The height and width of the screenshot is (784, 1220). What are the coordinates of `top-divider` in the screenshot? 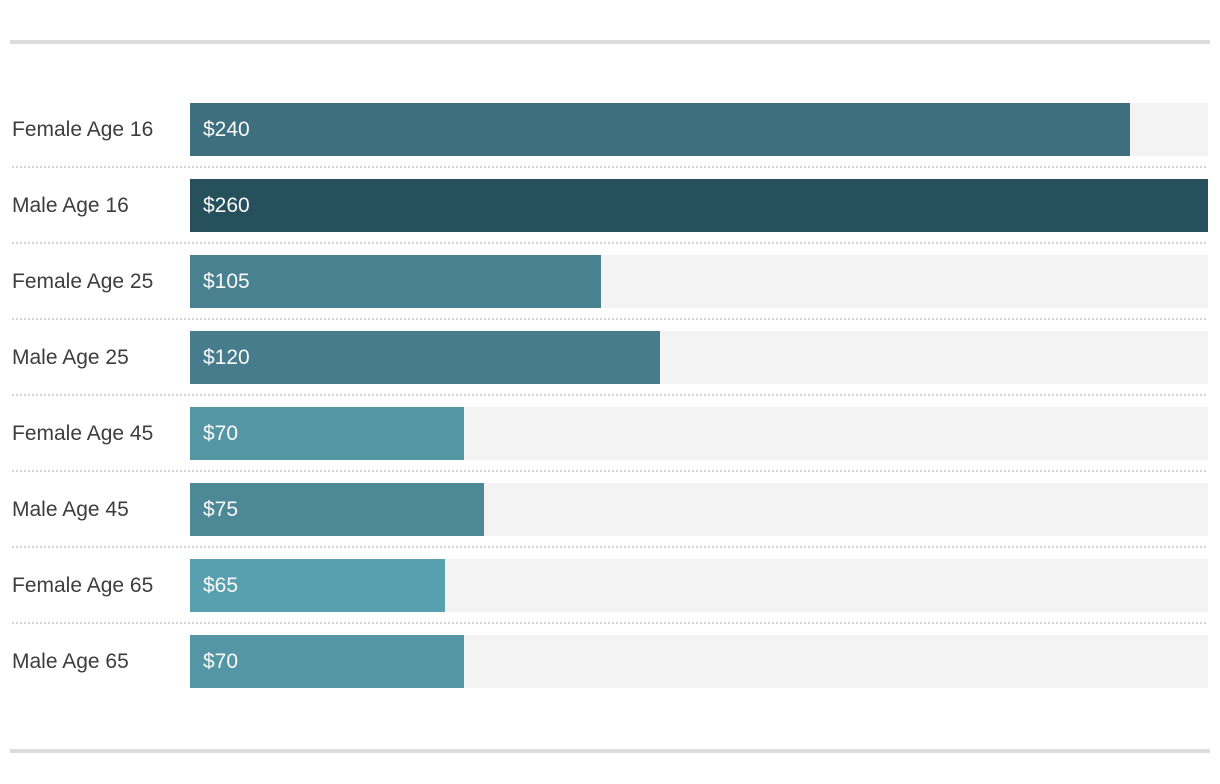 It's located at (610, 42).